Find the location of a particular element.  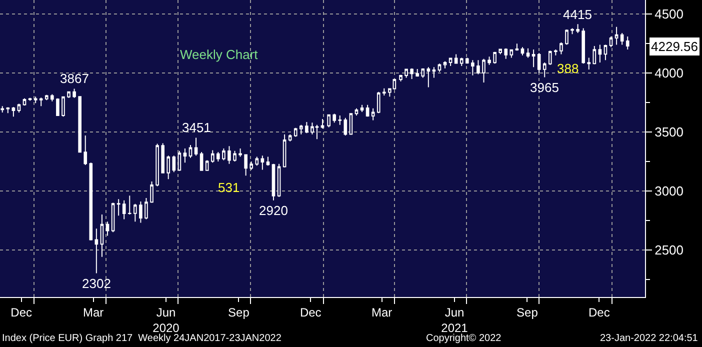

annotation: 388 is located at coordinates (568, 68).